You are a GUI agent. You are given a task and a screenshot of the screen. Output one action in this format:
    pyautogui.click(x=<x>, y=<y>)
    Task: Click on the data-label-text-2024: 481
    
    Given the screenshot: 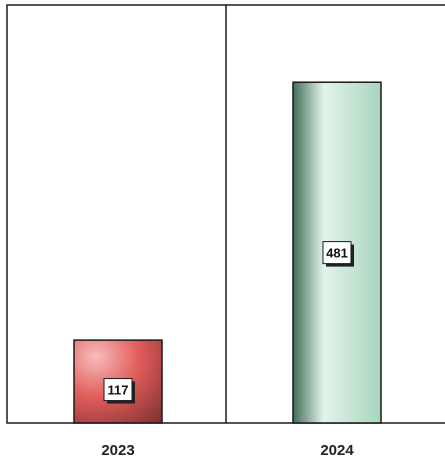 What is the action you would take?
    pyautogui.click(x=337, y=253)
    